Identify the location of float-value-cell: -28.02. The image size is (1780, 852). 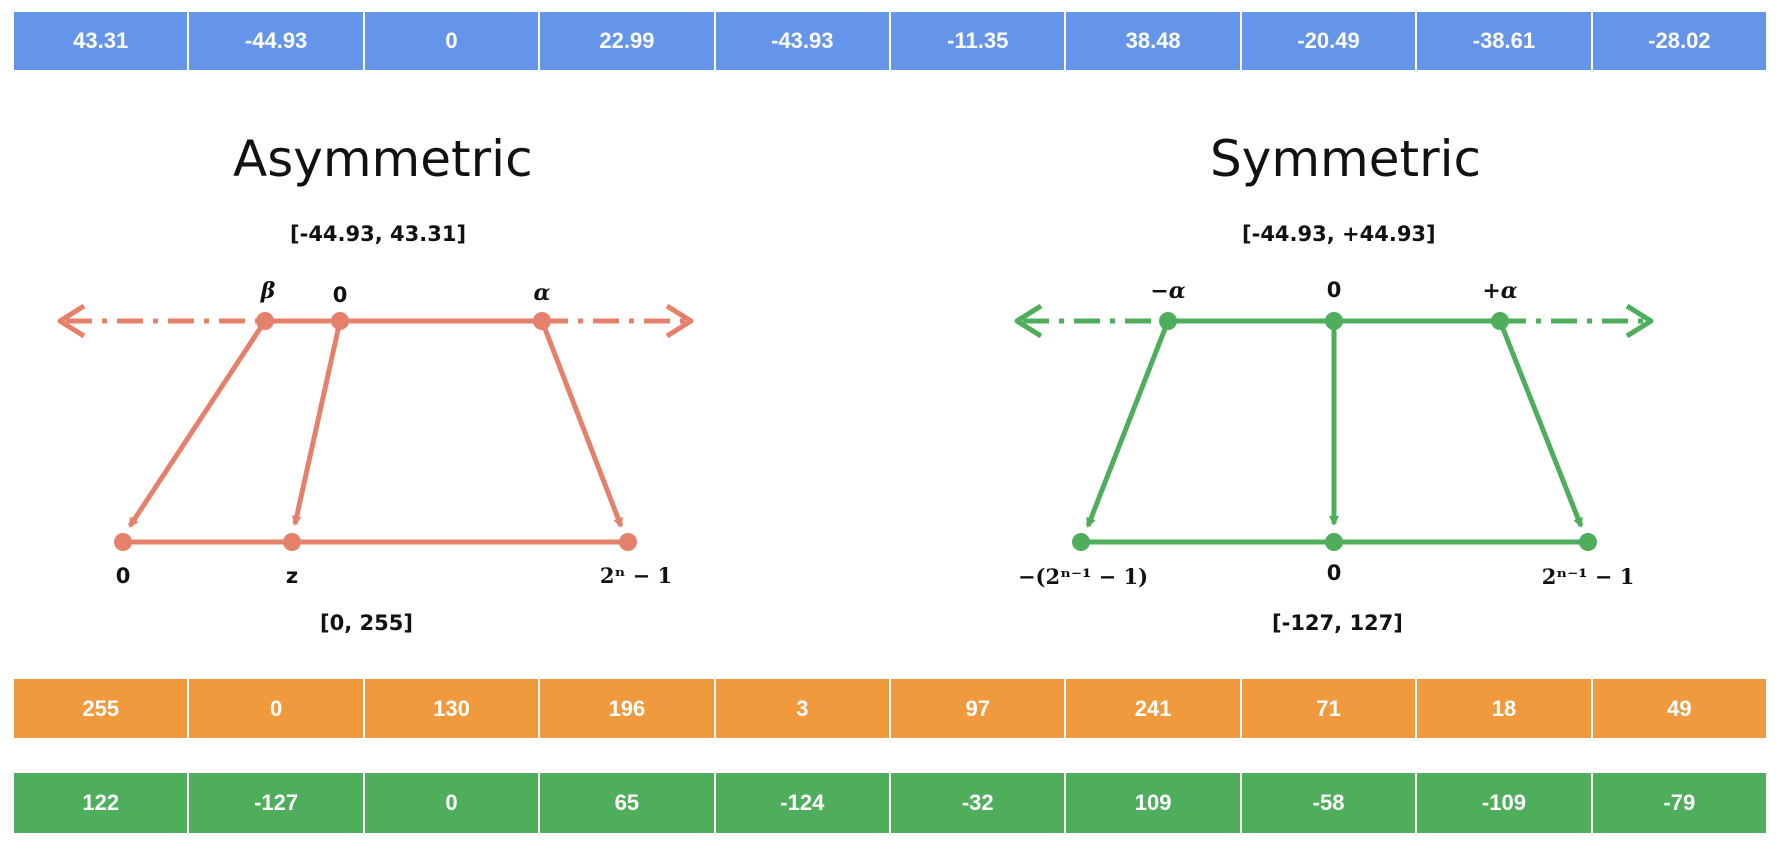
(1679, 41).